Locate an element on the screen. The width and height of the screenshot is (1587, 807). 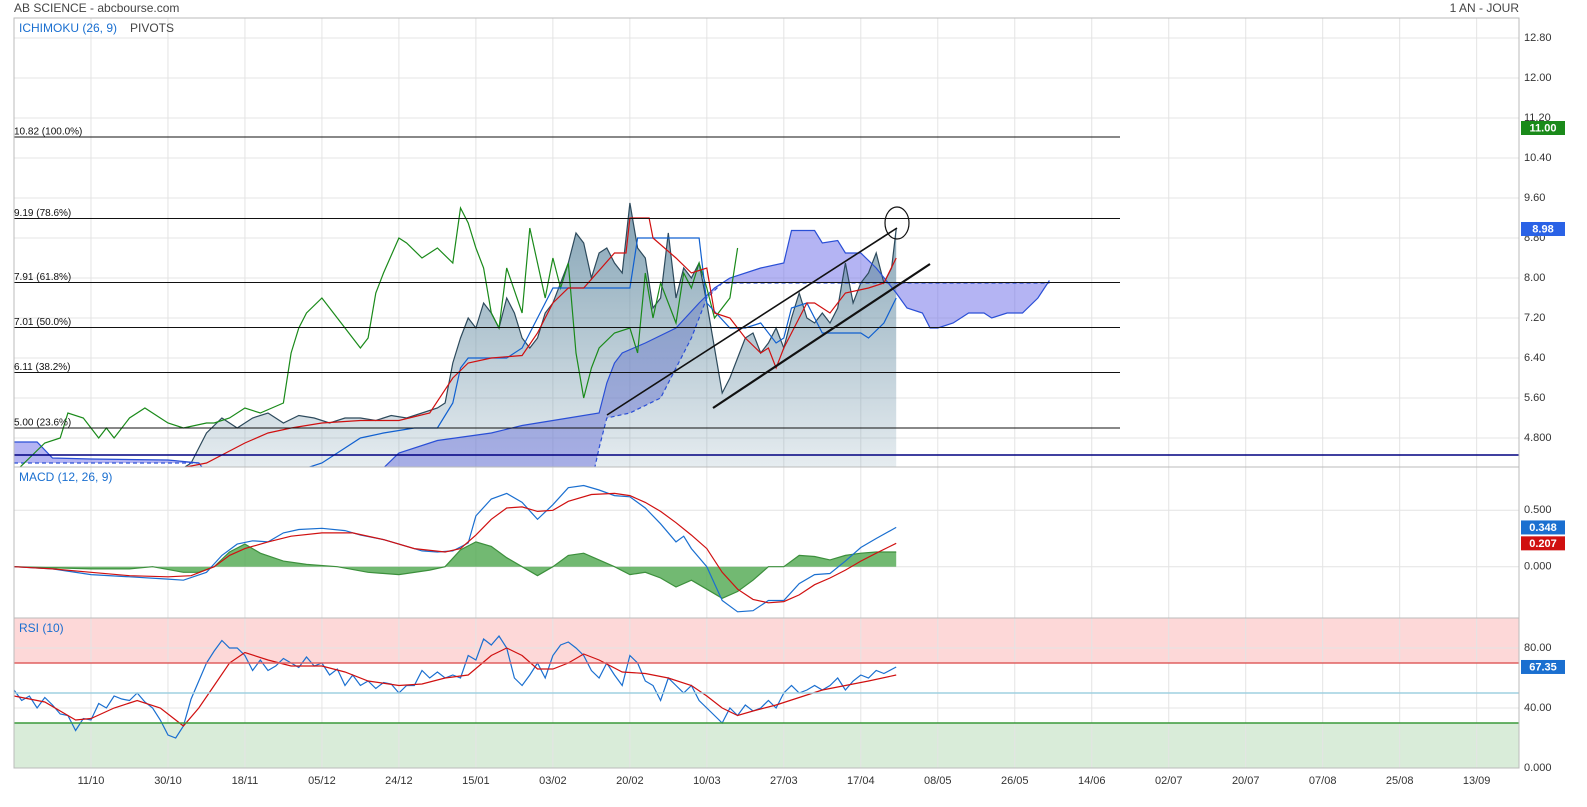
x-tick-label: 17/04 is located at coordinates (861, 781).